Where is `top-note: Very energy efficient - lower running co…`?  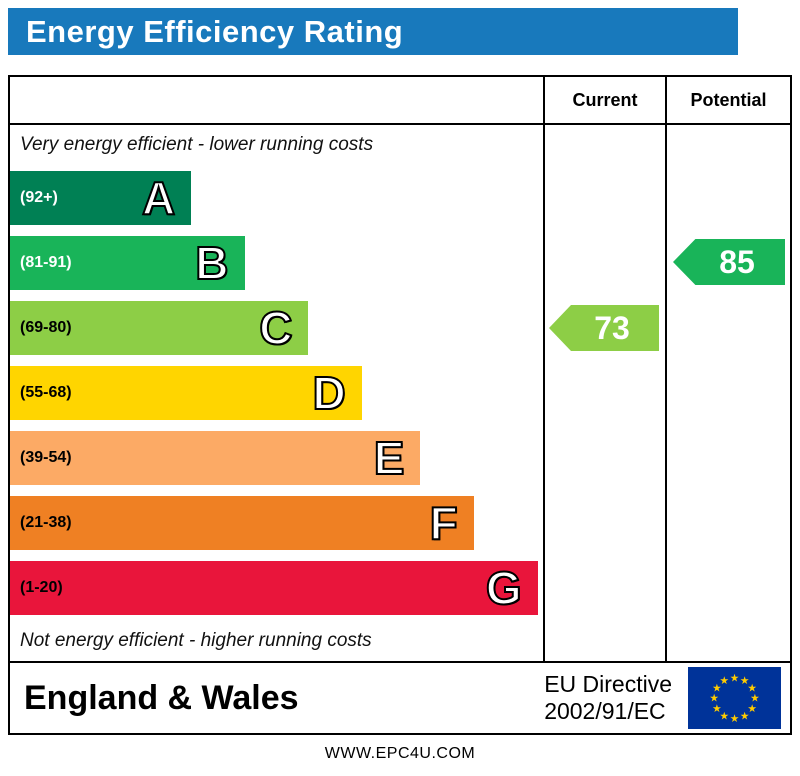 top-note: Very energy efficient - lower running co… is located at coordinates (197, 144).